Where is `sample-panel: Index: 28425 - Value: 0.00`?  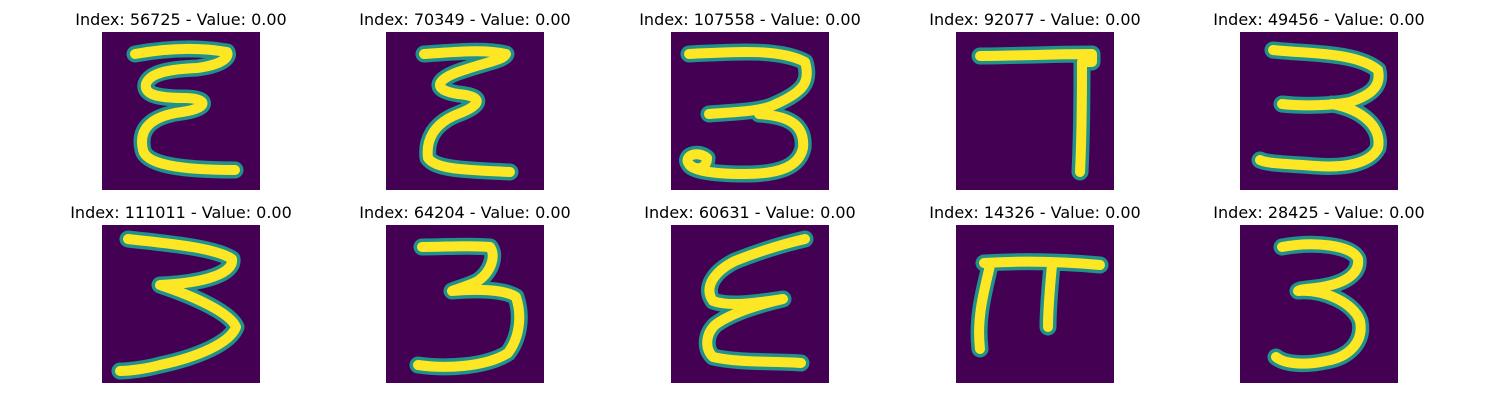 sample-panel: Index: 28425 - Value: 0.00 is located at coordinates (1319, 298).